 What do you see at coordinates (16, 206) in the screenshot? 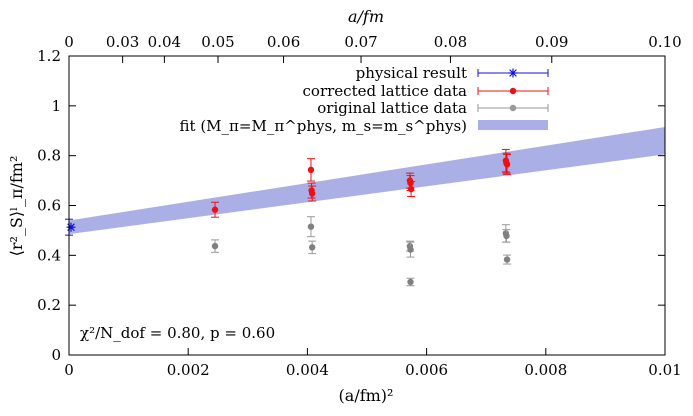
I see `y-axis-title: ⟨r²_S⟩ˡ_π/fm²` at bounding box center [16, 206].